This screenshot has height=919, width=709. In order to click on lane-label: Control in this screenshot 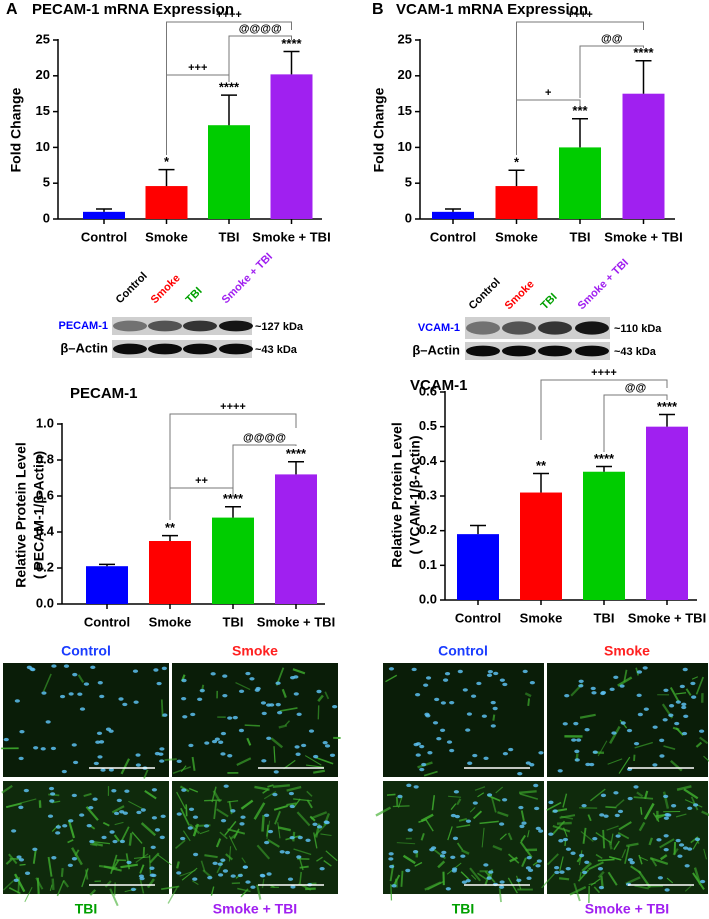, I will do `click(485, 294)`.